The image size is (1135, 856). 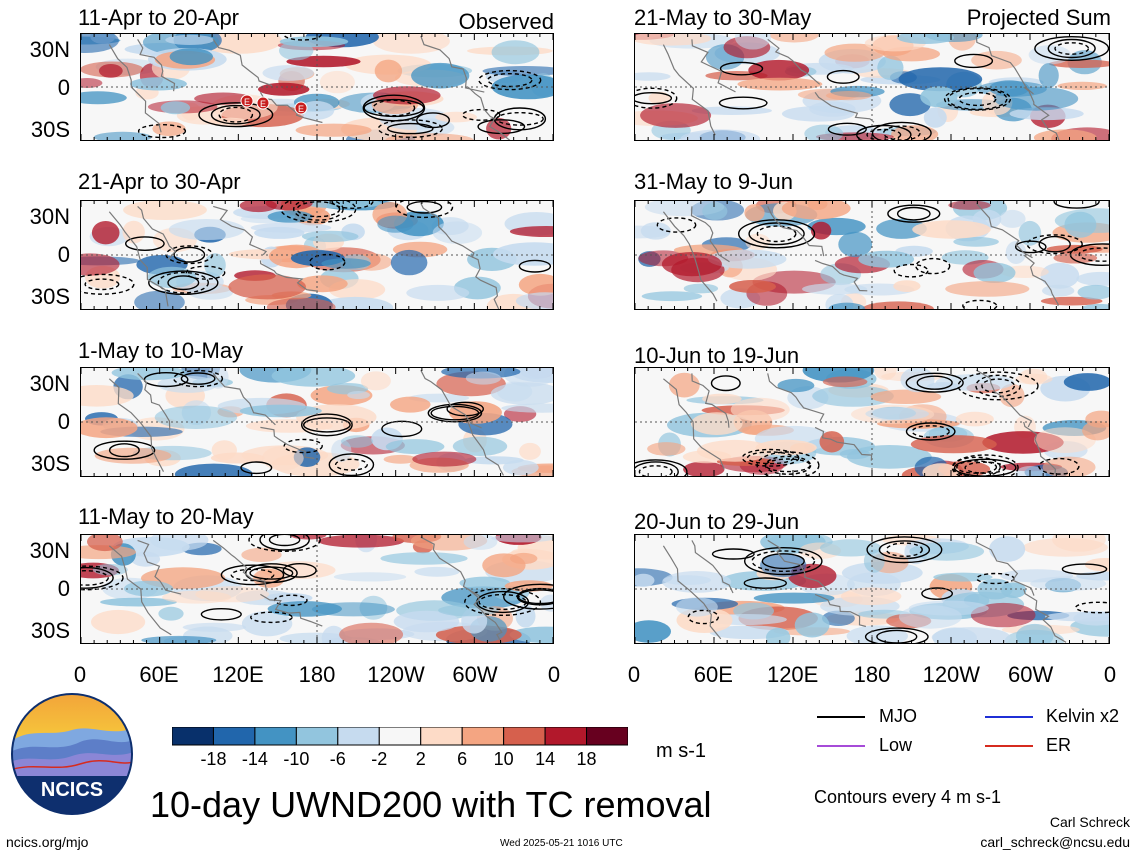 I want to click on tc-marker-2: E, so click(x=263, y=105).